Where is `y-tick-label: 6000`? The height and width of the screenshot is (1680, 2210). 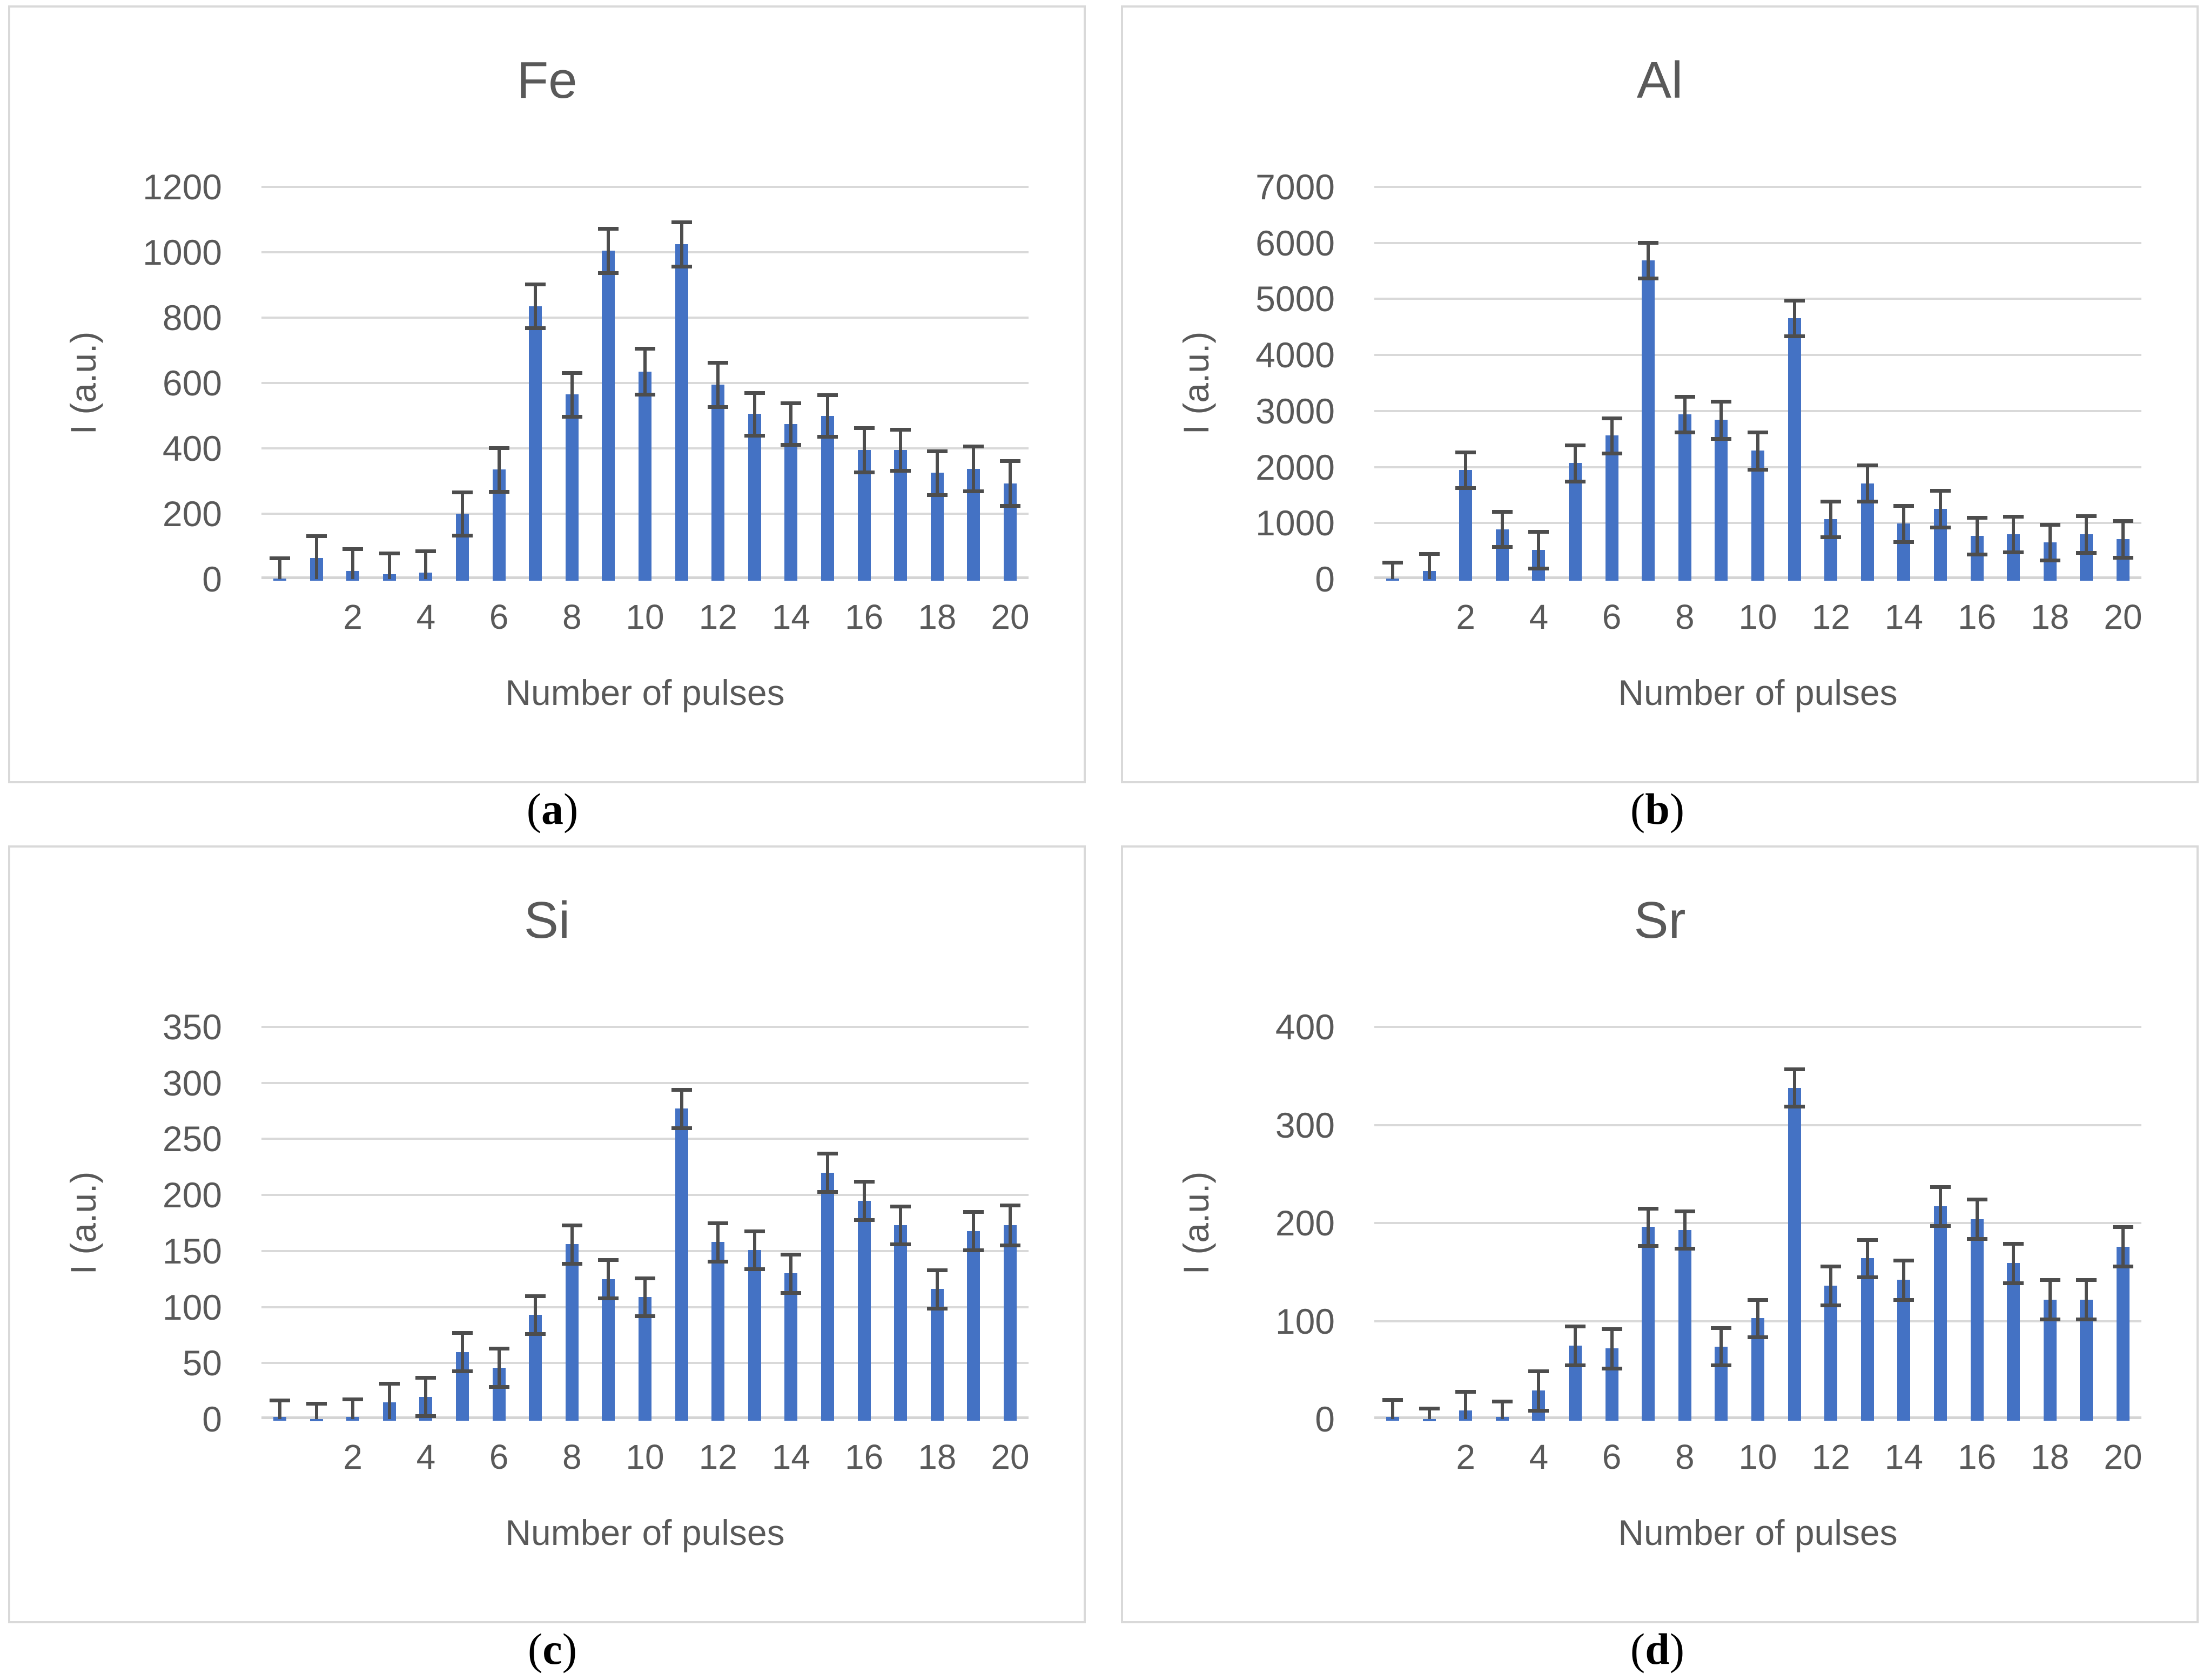
y-tick-label: 6000 is located at coordinates (1295, 243).